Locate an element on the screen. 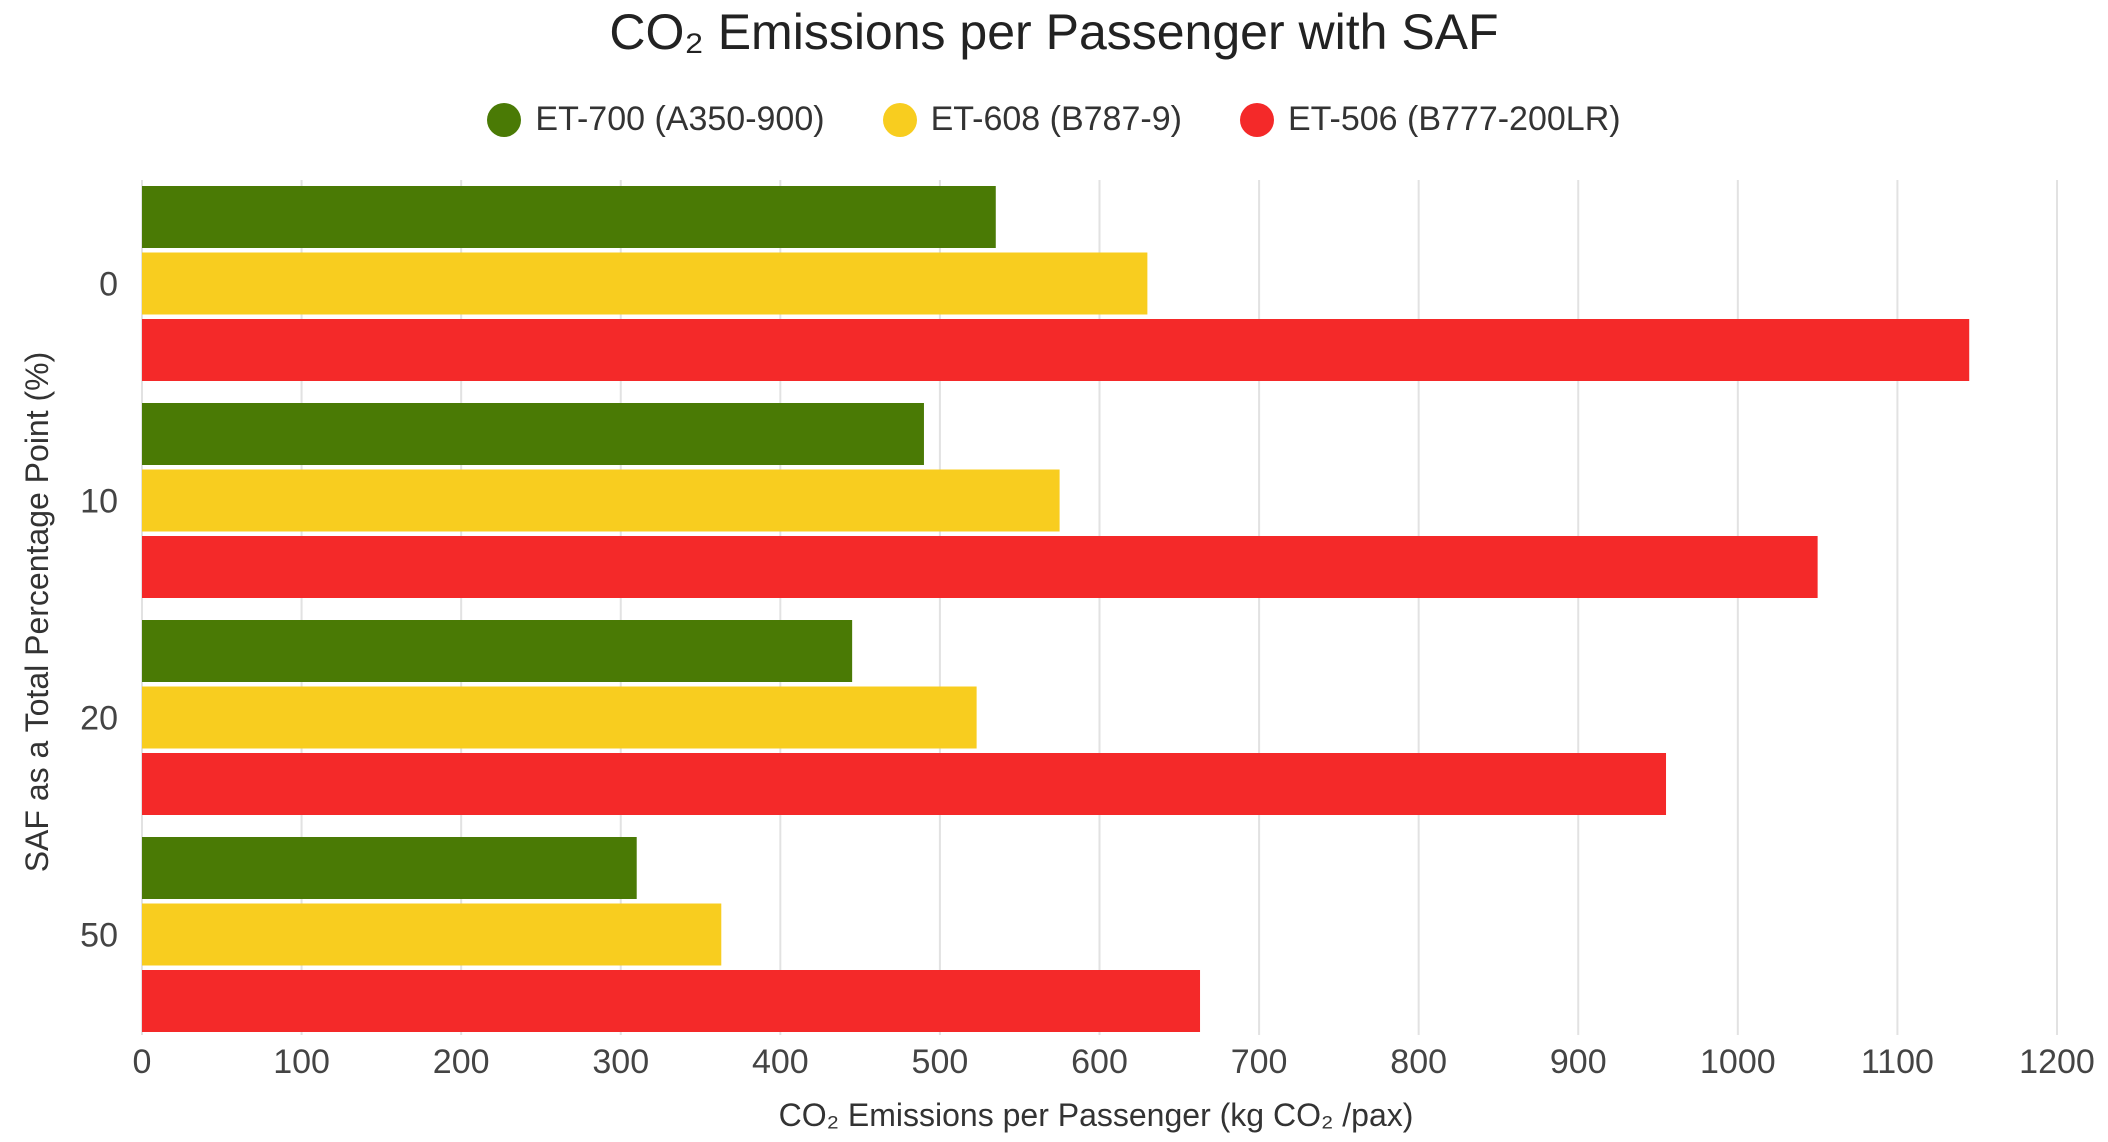 The height and width of the screenshot is (1142, 2108). legend-item-series-2: ET-506 (B777-200LR) is located at coordinates (1430, 119).